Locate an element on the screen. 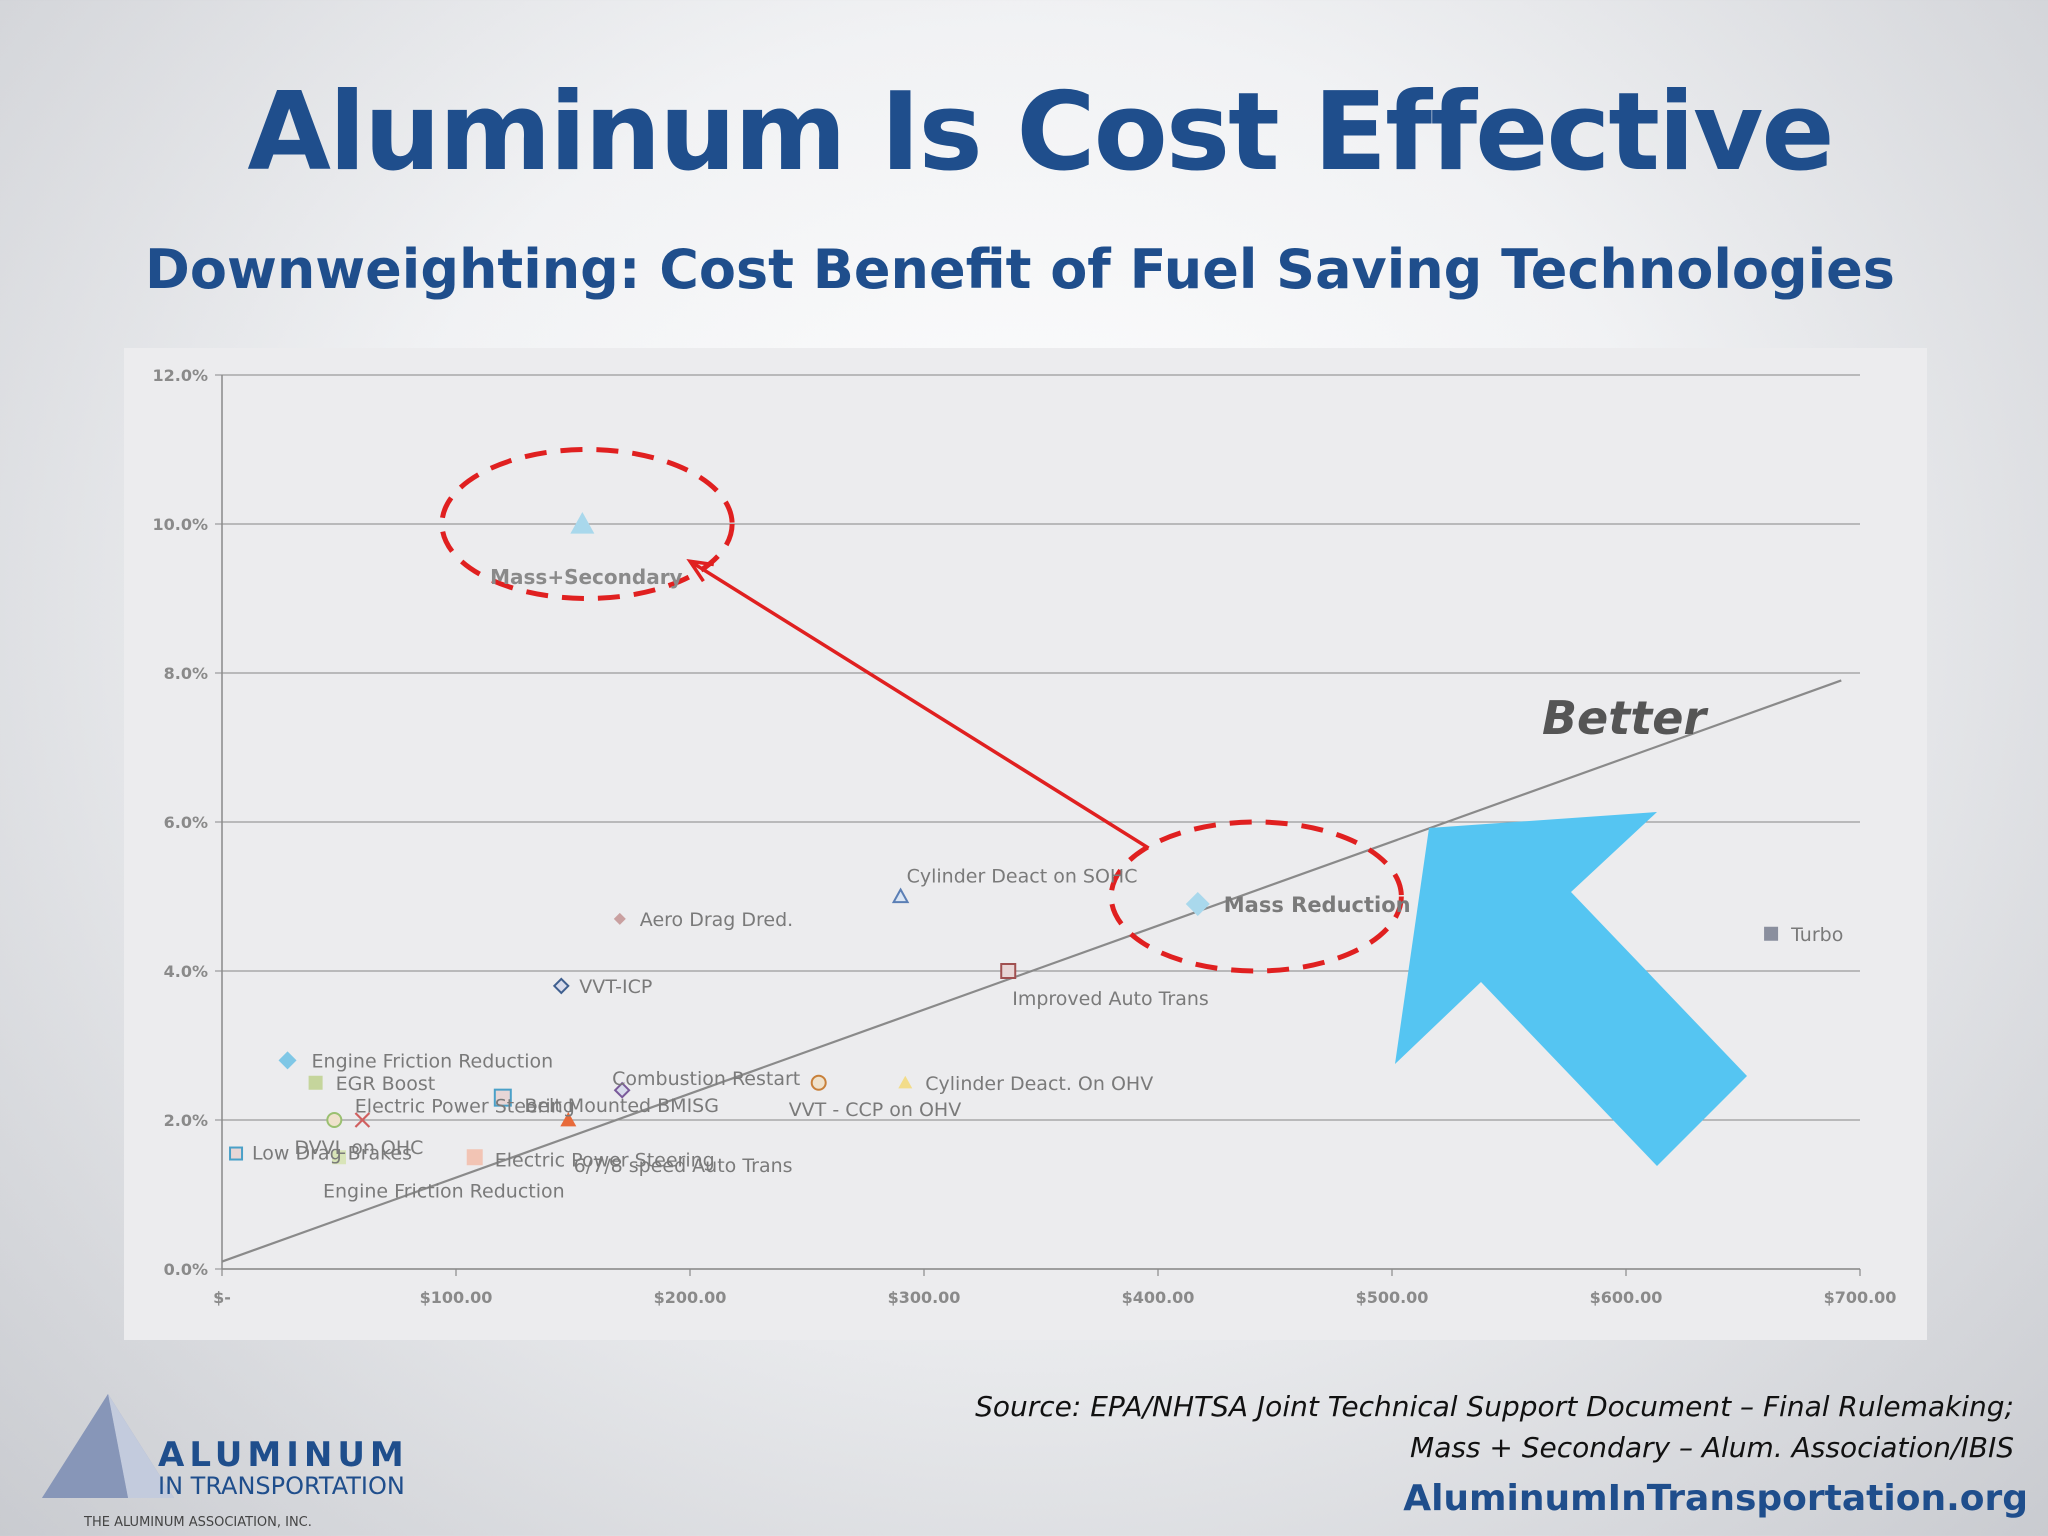  data-label-11: VVT - CCP on OHV is located at coordinates (875, 1110).